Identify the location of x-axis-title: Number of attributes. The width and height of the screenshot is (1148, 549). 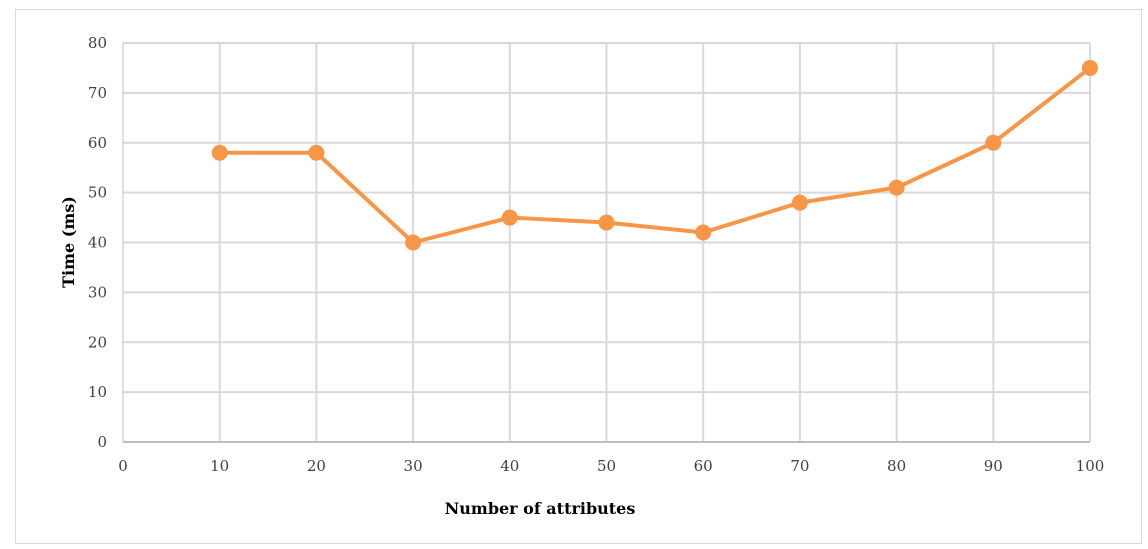
(540, 508).